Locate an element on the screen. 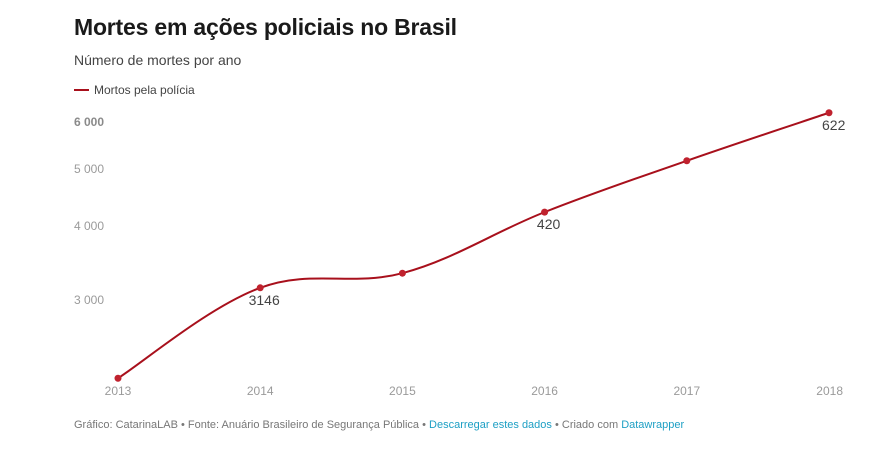 The height and width of the screenshot is (472, 884). legend-label: Mortos pela polícia is located at coordinates (144, 90).